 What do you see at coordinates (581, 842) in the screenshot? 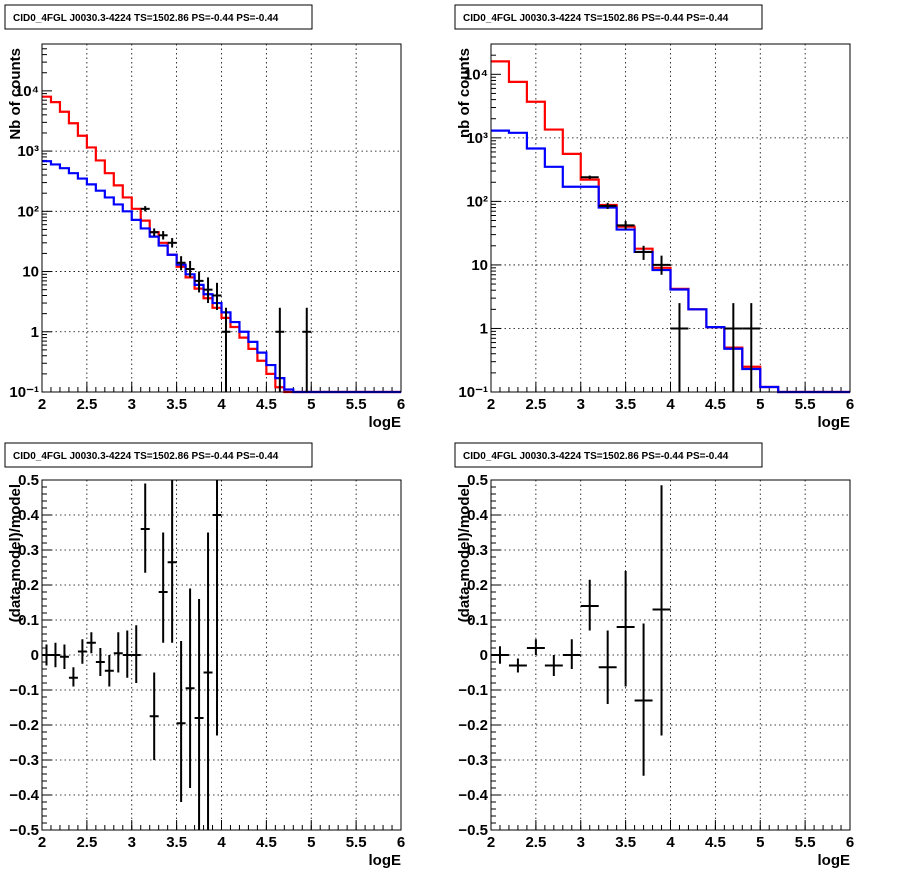
I see `x-tick-label: 3` at bounding box center [581, 842].